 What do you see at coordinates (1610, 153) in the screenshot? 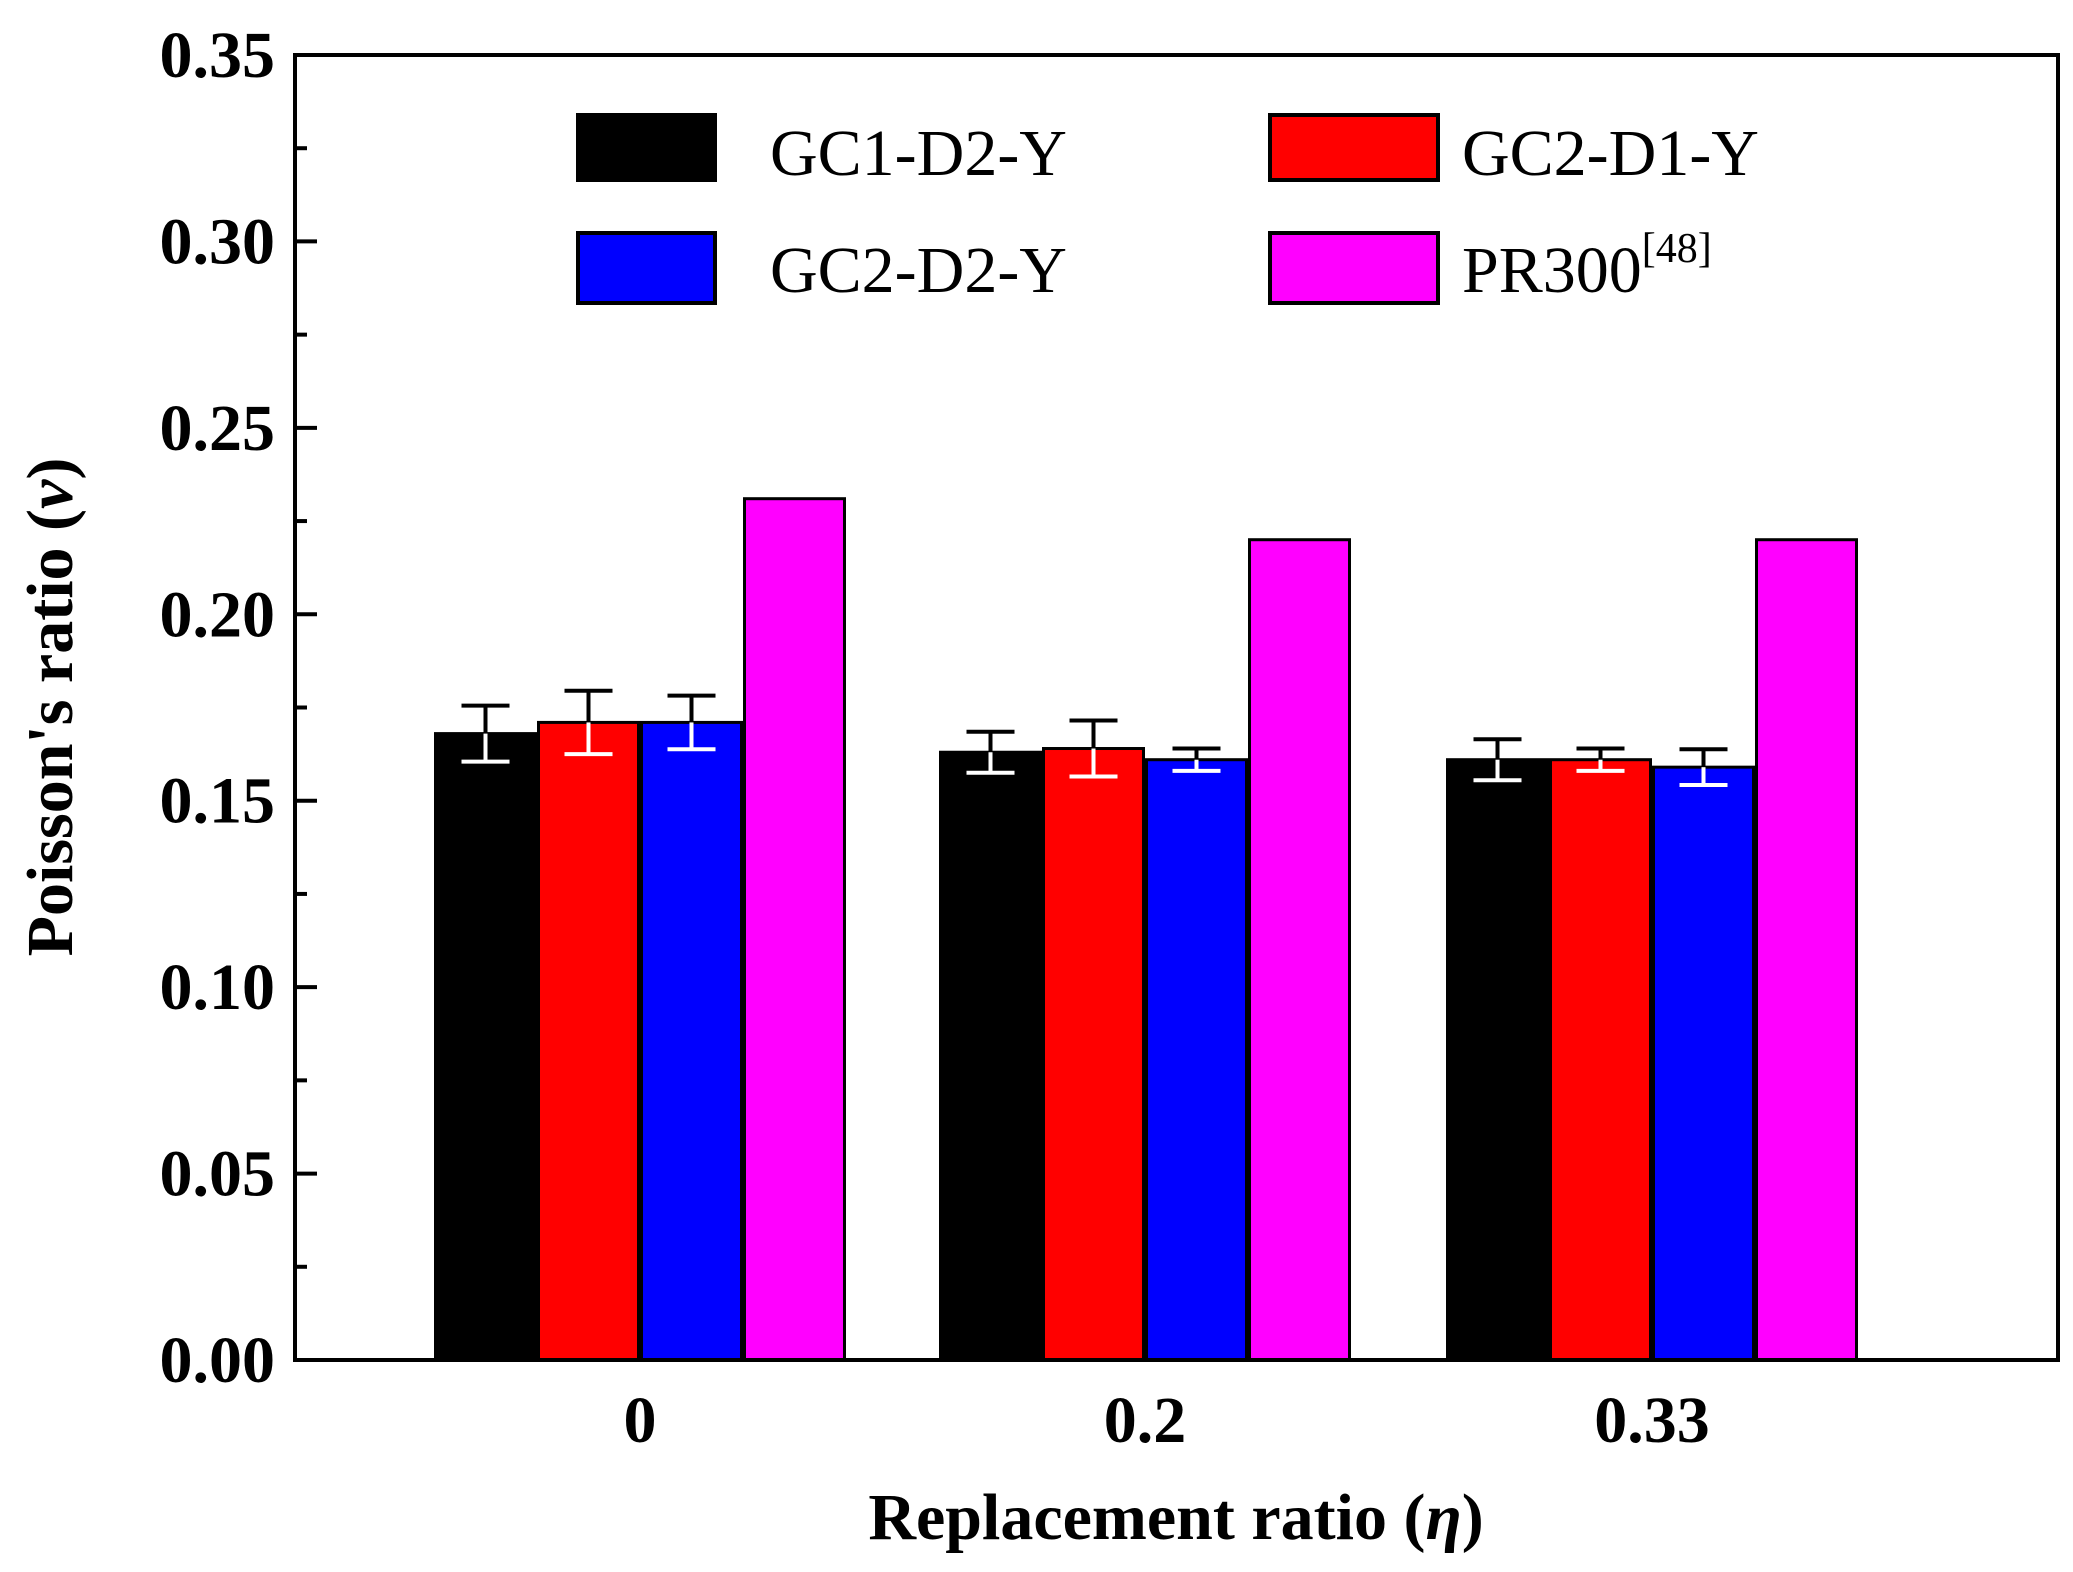
I see `legend-label-1: GC2-D1-Y` at bounding box center [1610, 153].